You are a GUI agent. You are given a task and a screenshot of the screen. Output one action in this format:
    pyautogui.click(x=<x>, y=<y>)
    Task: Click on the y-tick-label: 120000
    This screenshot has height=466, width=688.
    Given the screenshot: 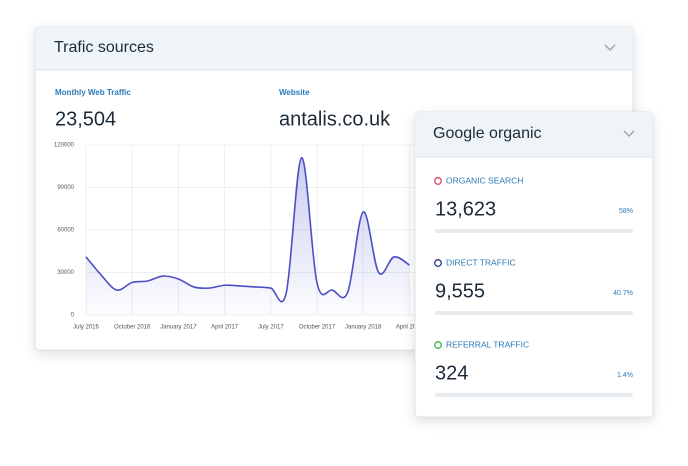 What is the action you would take?
    pyautogui.click(x=64, y=146)
    